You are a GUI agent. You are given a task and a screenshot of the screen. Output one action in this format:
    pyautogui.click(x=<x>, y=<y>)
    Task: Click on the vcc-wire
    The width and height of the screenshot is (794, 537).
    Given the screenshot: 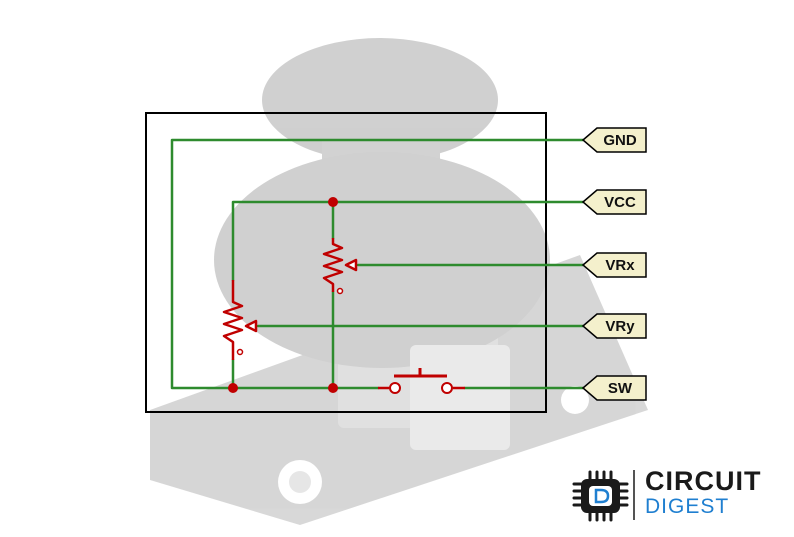 What is the action you would take?
    pyautogui.click(x=408, y=241)
    